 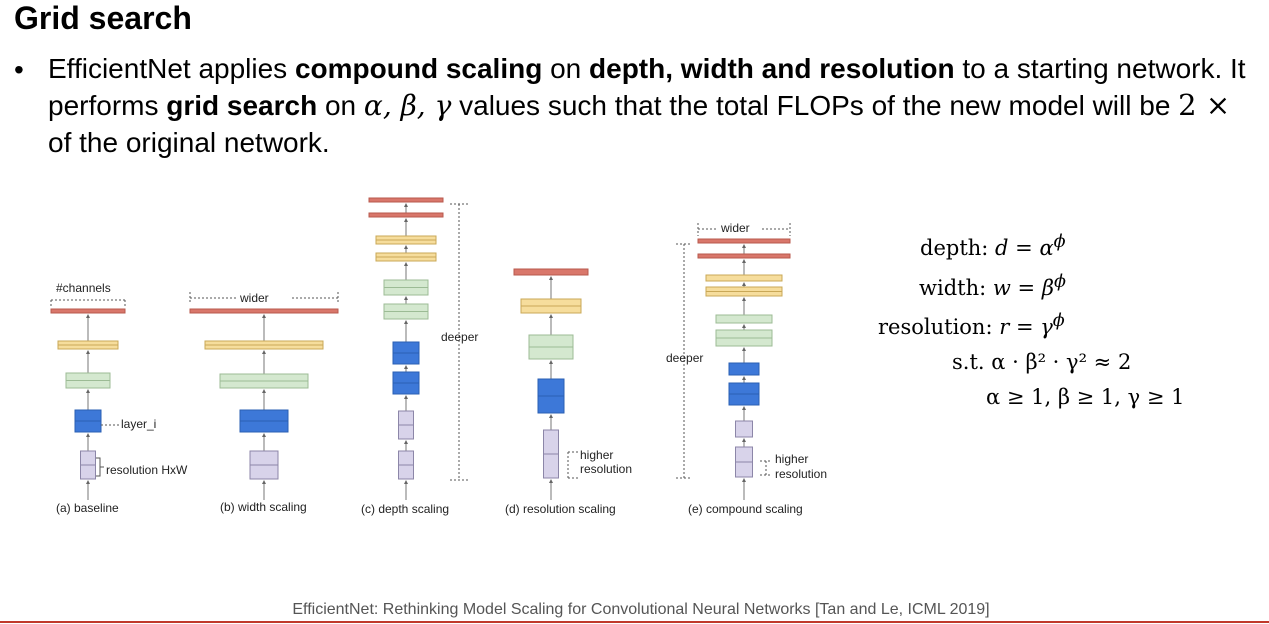 I want to click on higher-label-d: higher, so click(x=596, y=455).